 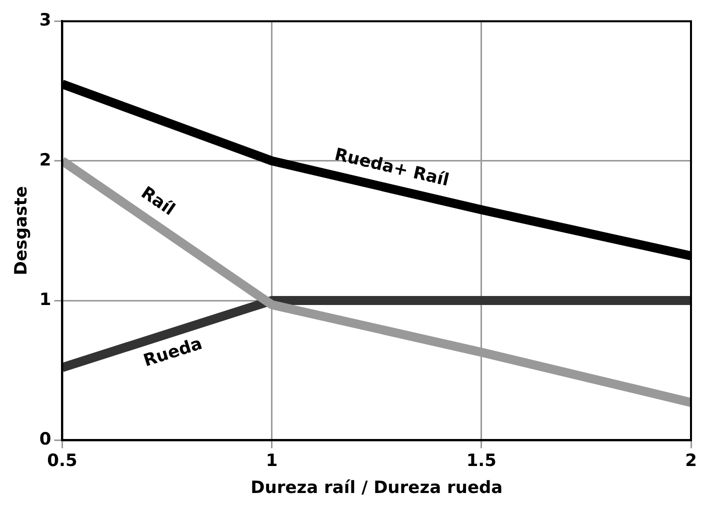 What do you see at coordinates (691, 460) in the screenshot?
I see `x-tick-label: 2` at bounding box center [691, 460].